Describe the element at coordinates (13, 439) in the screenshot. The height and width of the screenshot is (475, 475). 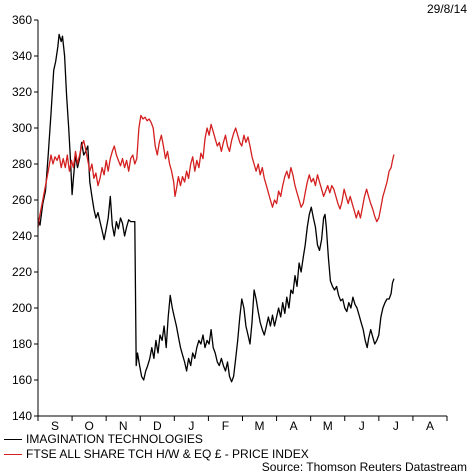
I see `legend-swatch-imagination` at that location.